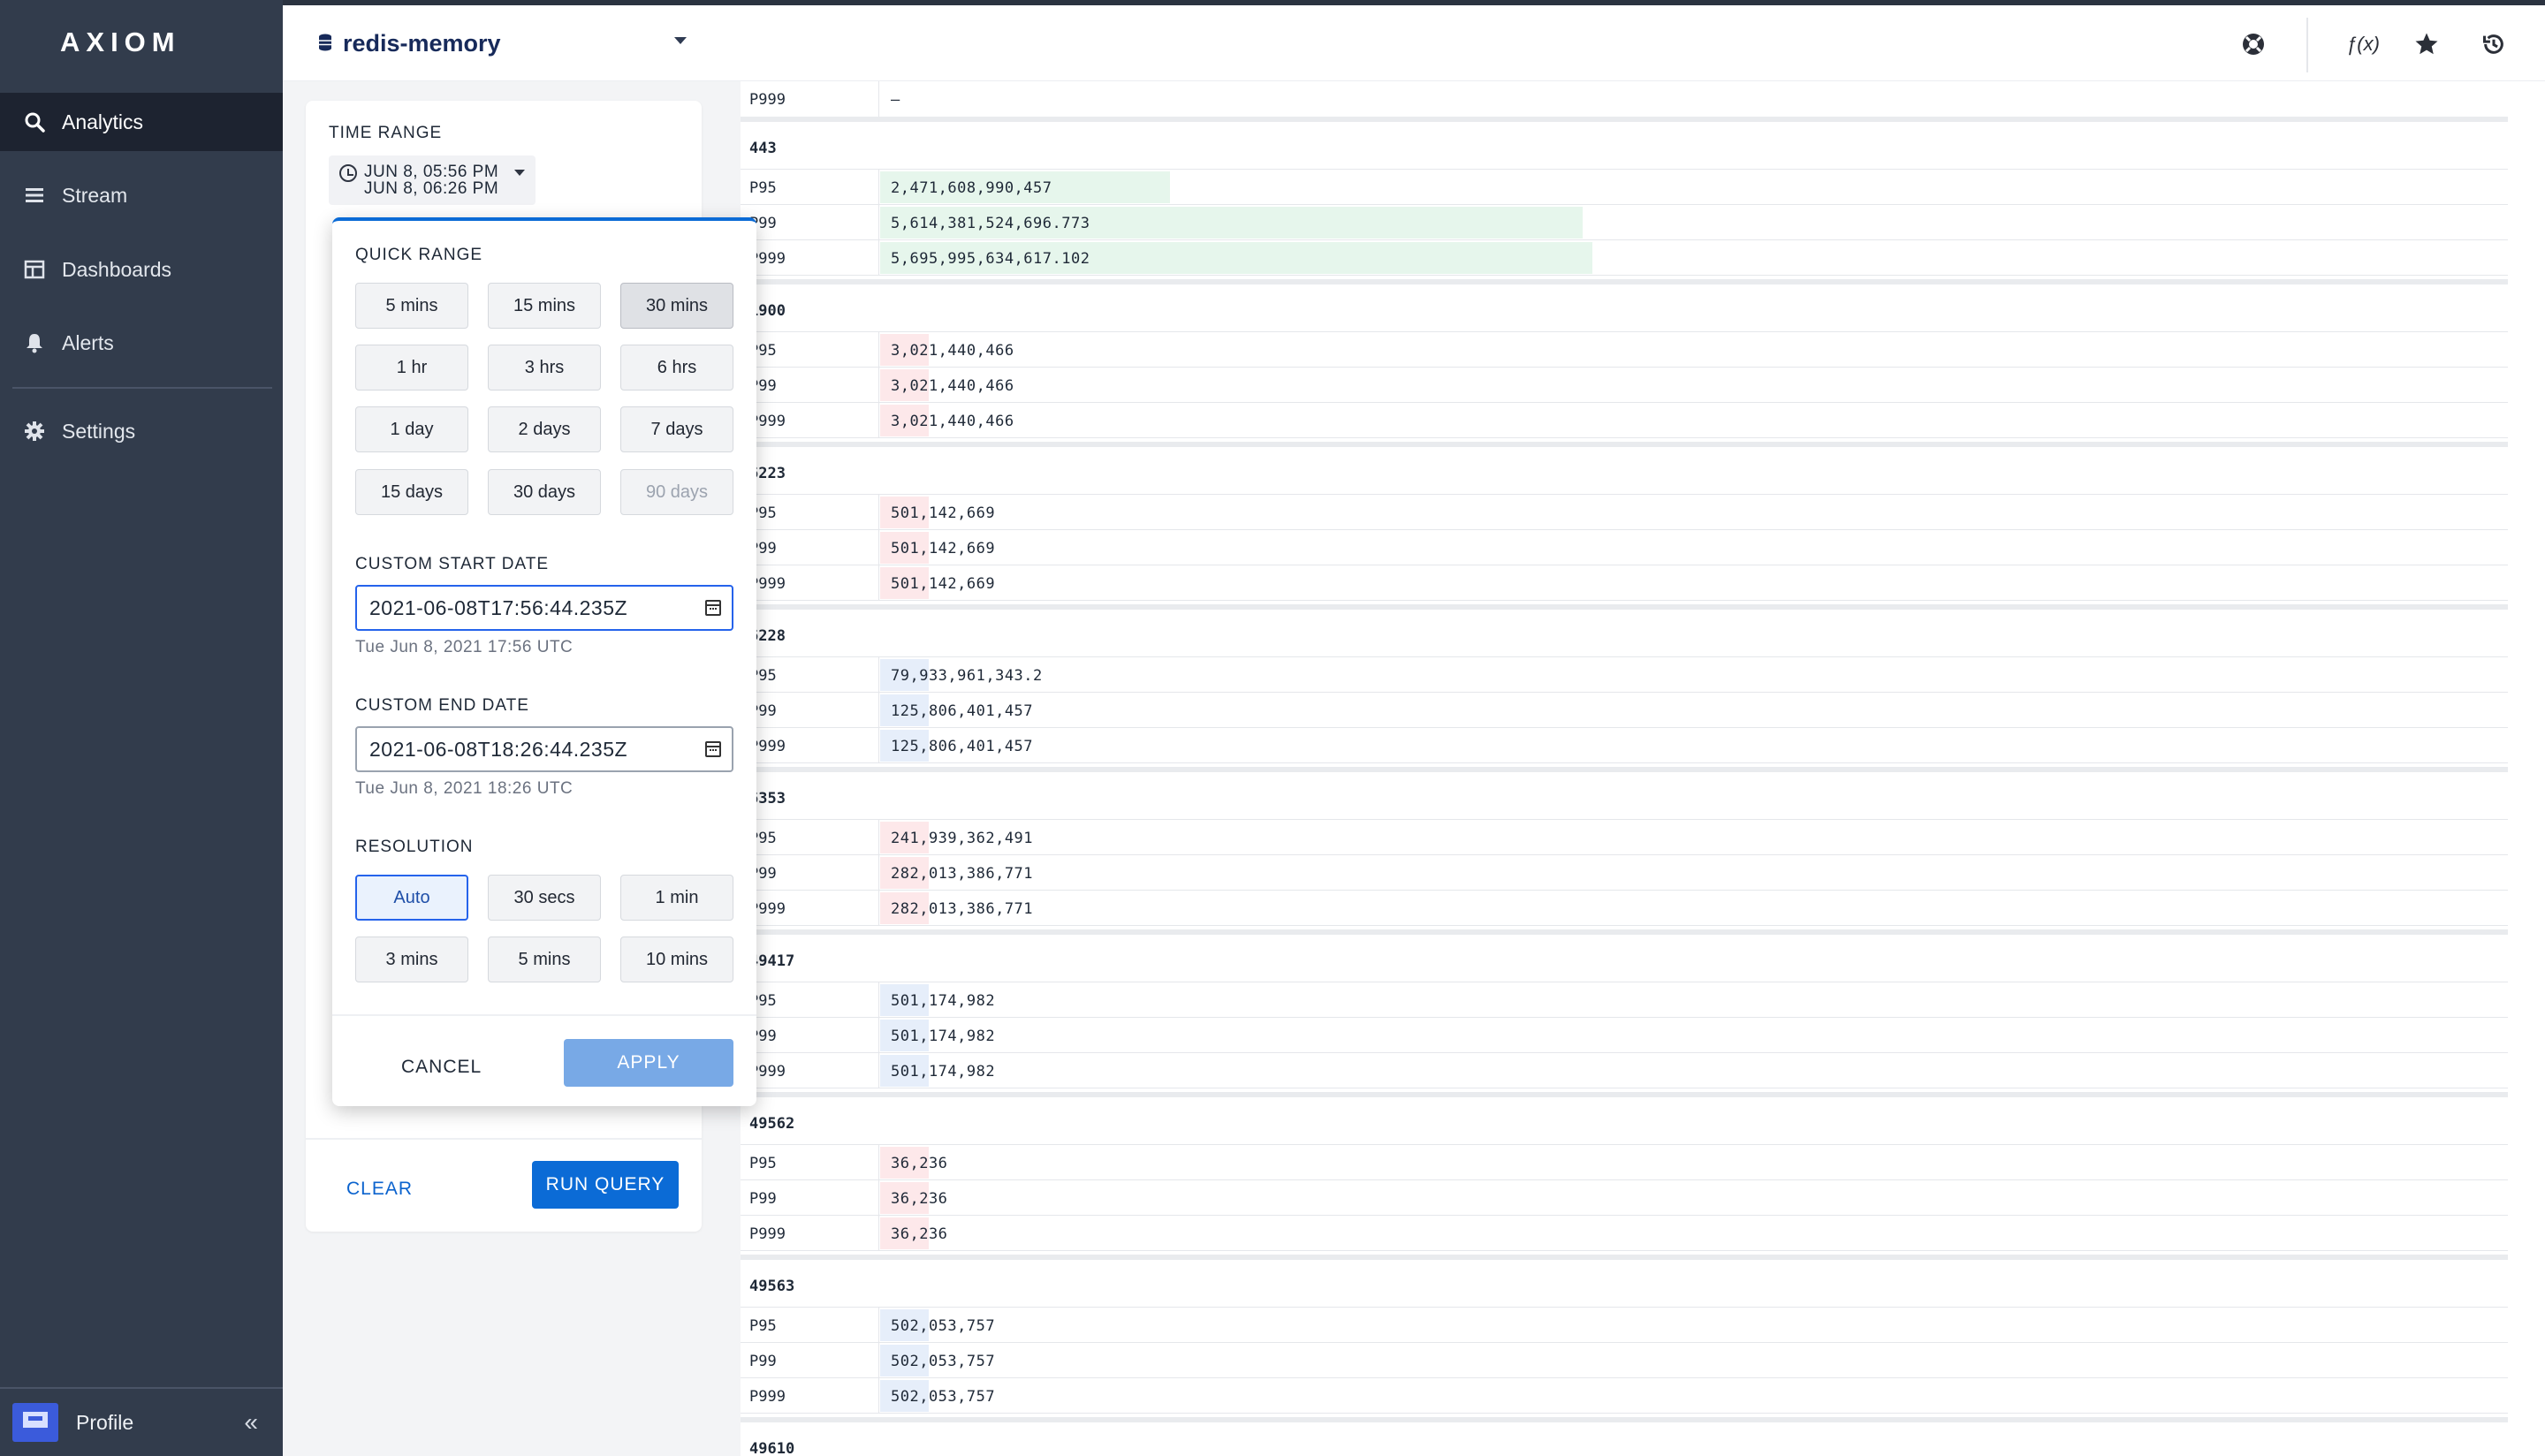 The width and height of the screenshot is (2545, 1456). Describe the element at coordinates (411, 960) in the screenshot. I see `resolution-3-mins: 3 mins` at that location.